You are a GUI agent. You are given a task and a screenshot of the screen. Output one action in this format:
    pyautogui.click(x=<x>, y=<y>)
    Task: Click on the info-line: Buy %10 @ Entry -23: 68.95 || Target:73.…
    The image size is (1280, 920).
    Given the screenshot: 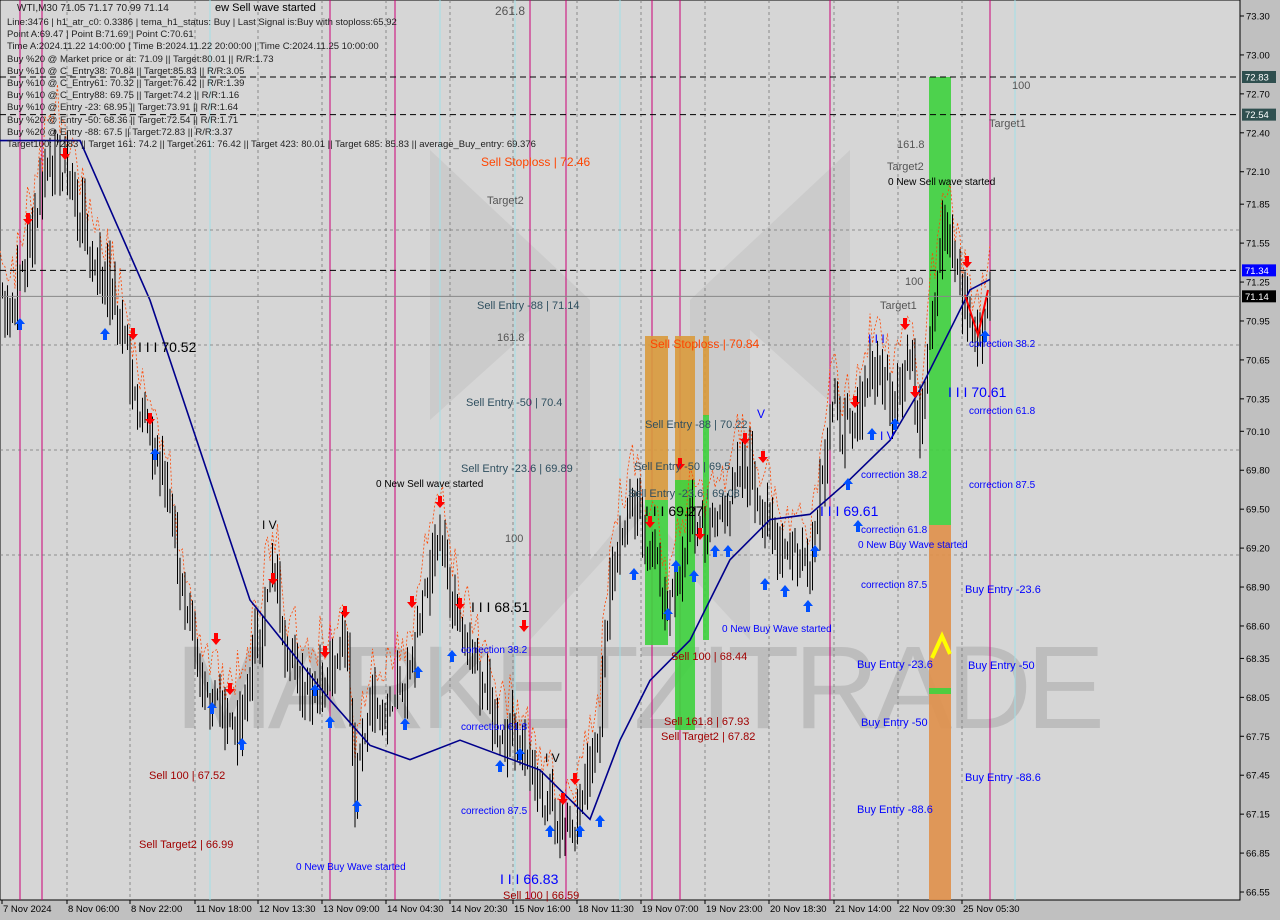 What is the action you would take?
    pyautogui.click(x=123, y=108)
    